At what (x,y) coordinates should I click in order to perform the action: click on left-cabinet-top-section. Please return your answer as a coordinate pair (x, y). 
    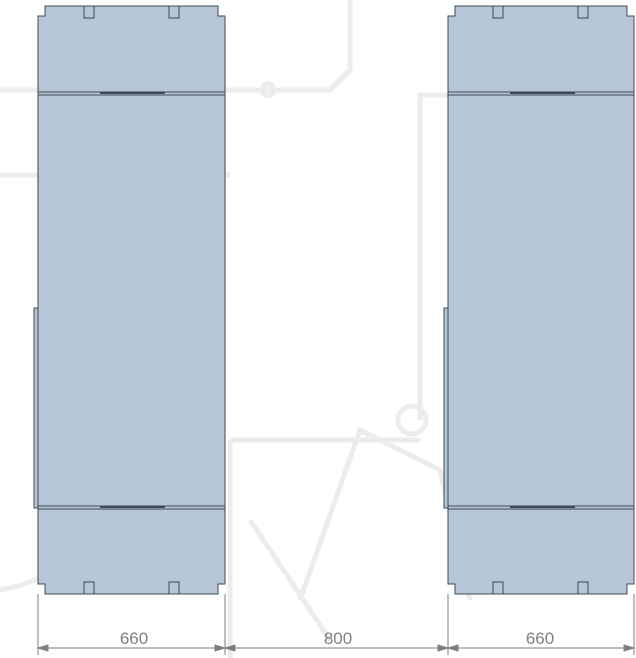
    Looking at the image, I should click on (131, 49).